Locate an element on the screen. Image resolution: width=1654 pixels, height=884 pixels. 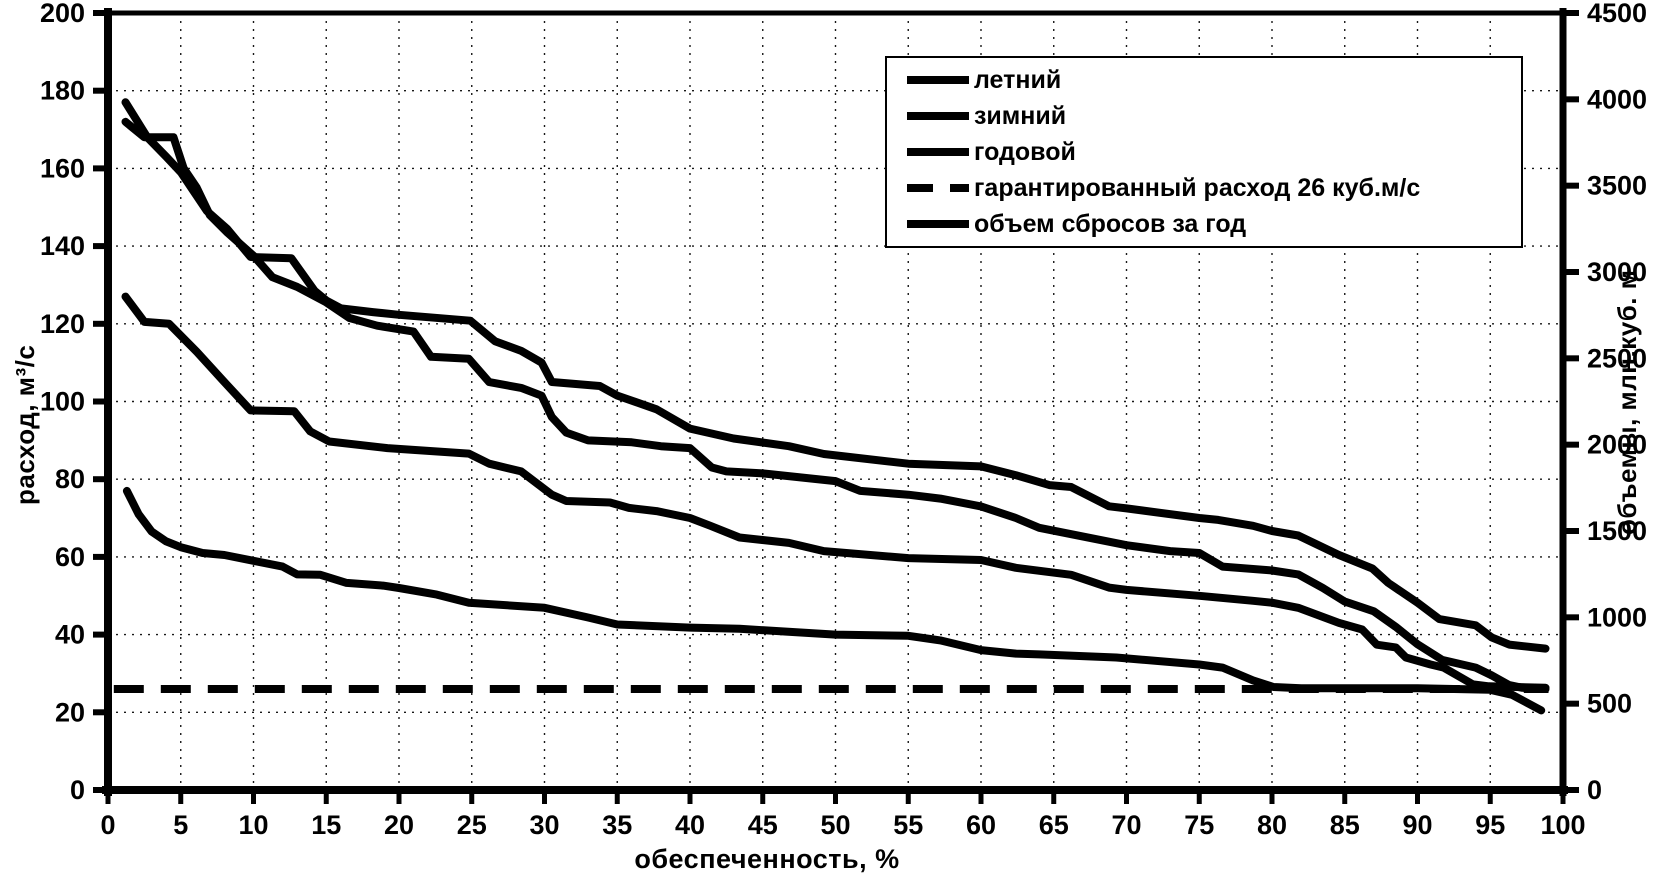
x-tick-label: 95 is located at coordinates (1490, 825).